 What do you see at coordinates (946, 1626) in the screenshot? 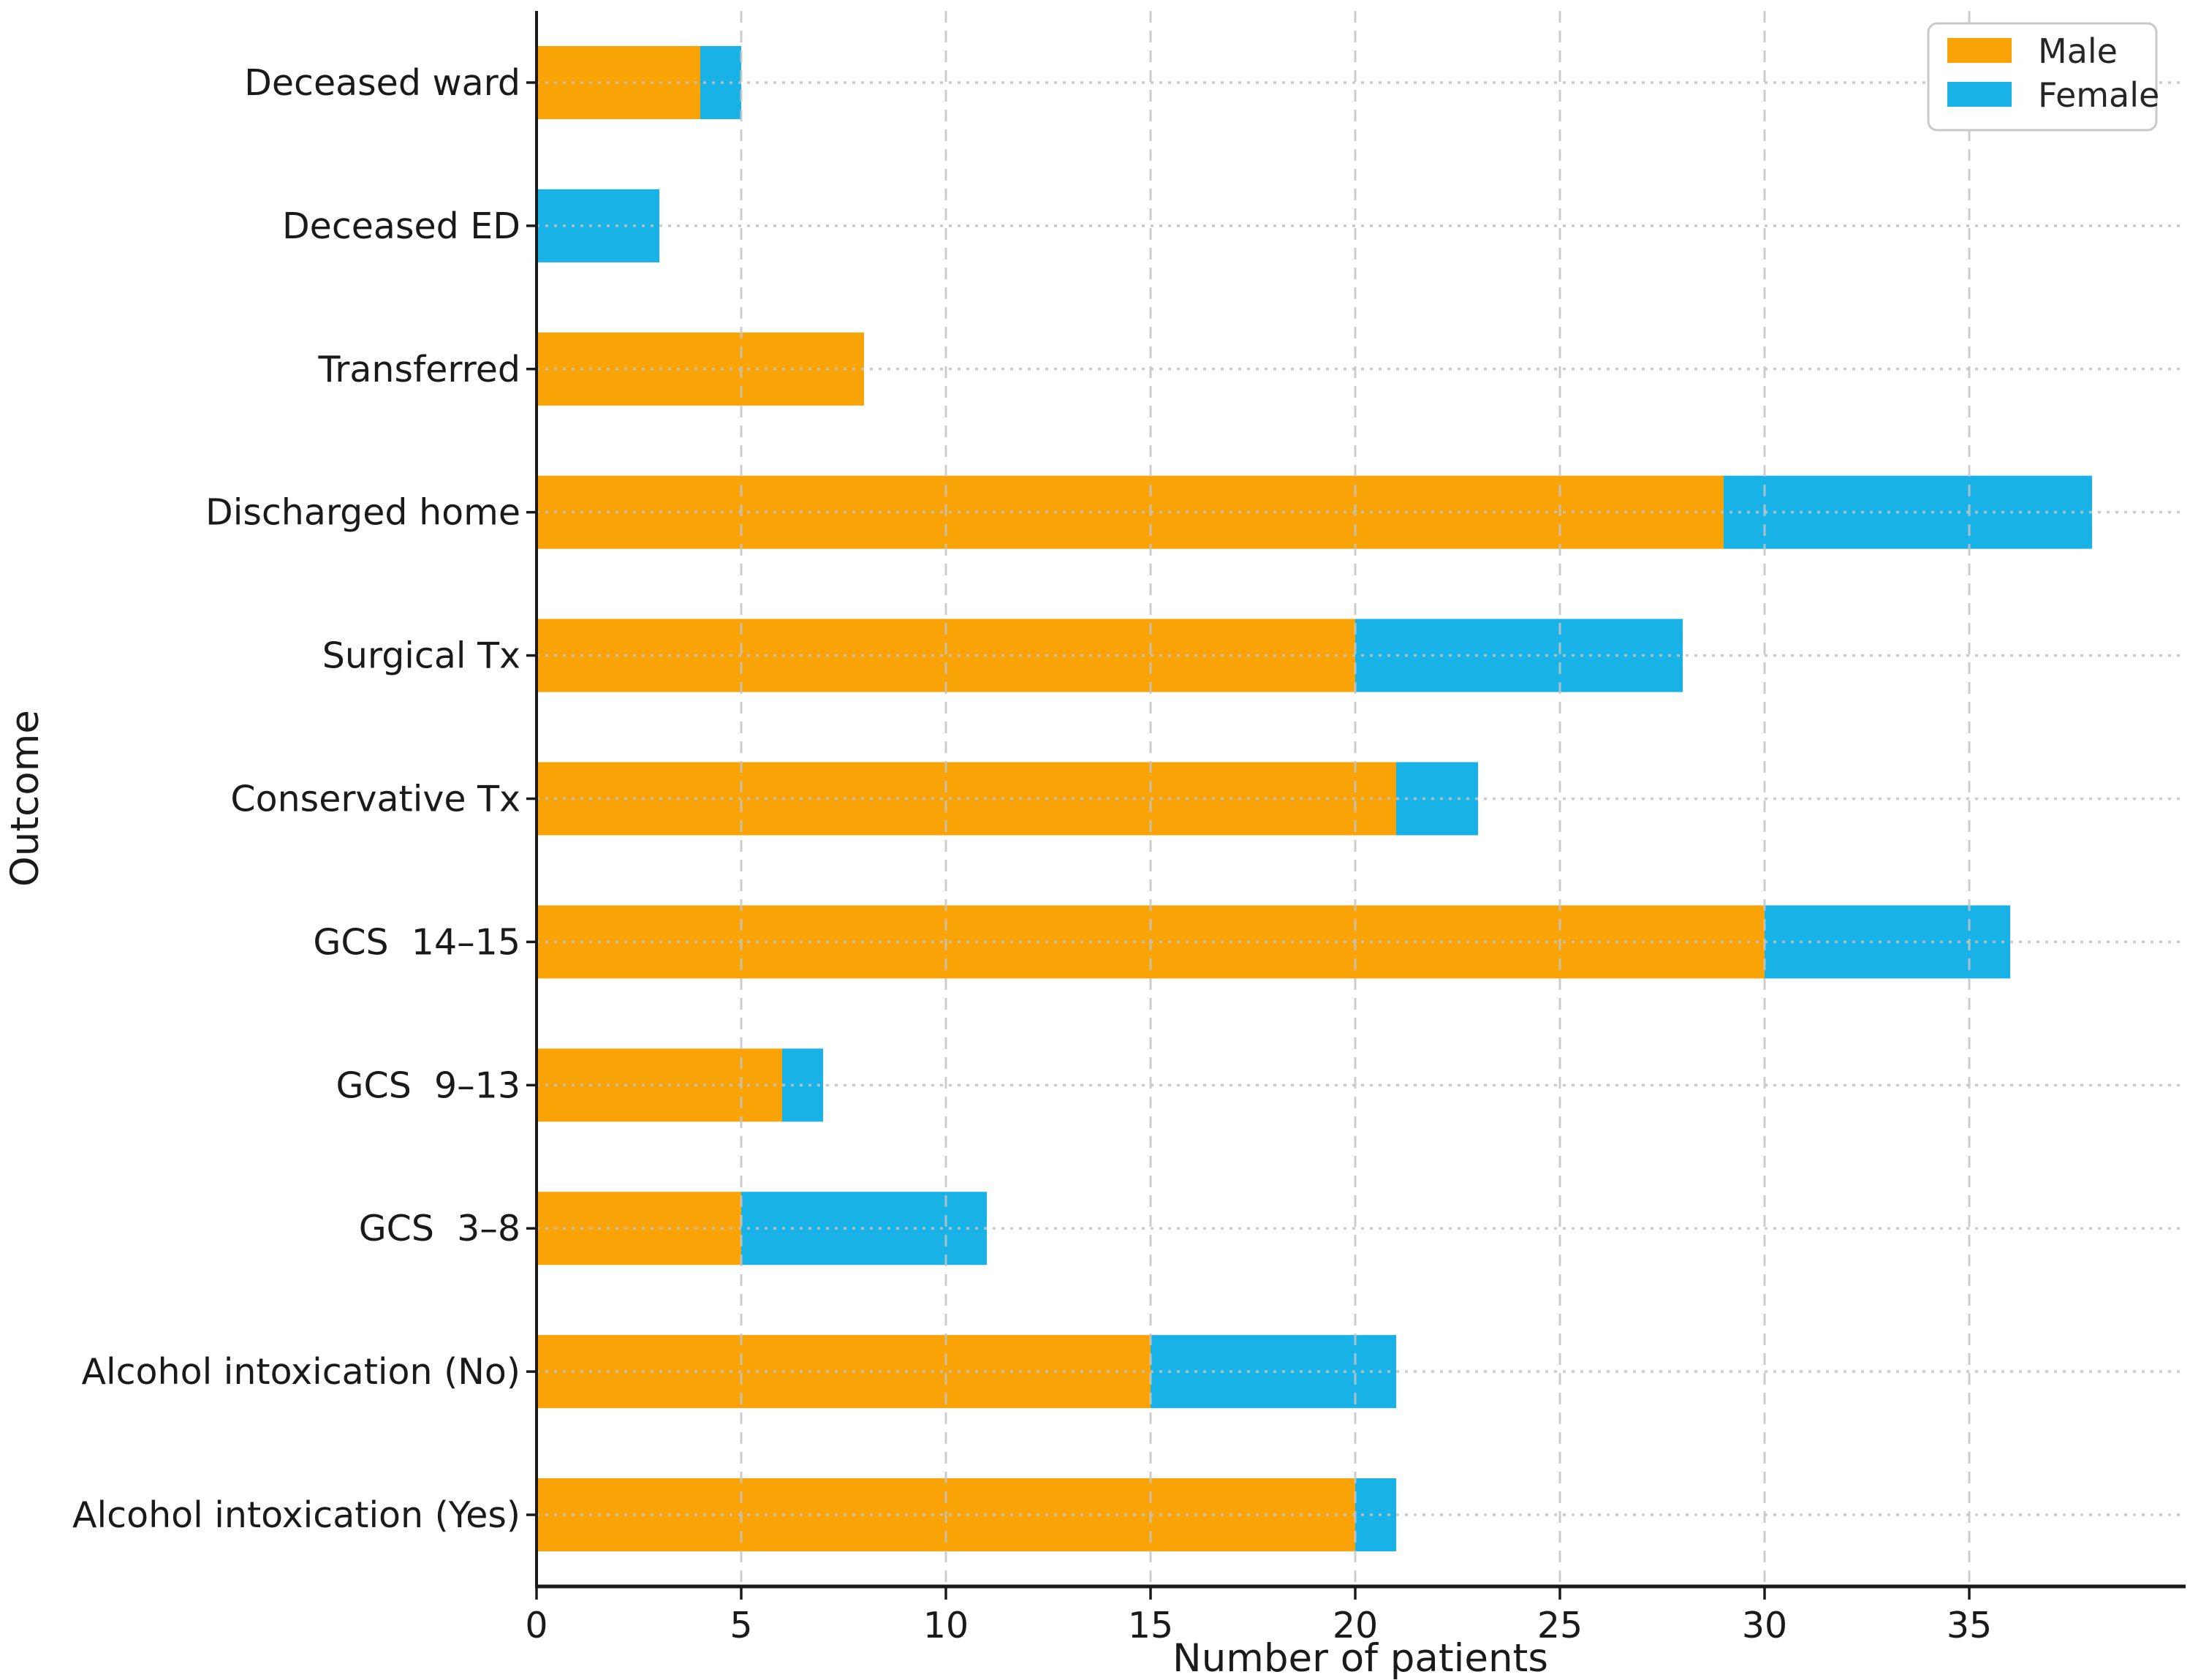
I see `x-tick-label-10: 10` at bounding box center [946, 1626].